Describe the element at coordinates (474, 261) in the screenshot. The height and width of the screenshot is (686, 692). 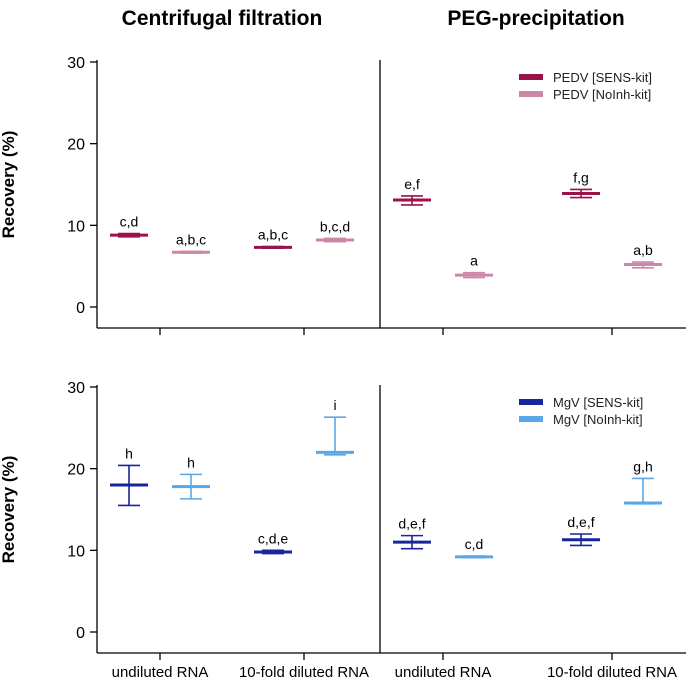
I see `significance-label: a` at that location.